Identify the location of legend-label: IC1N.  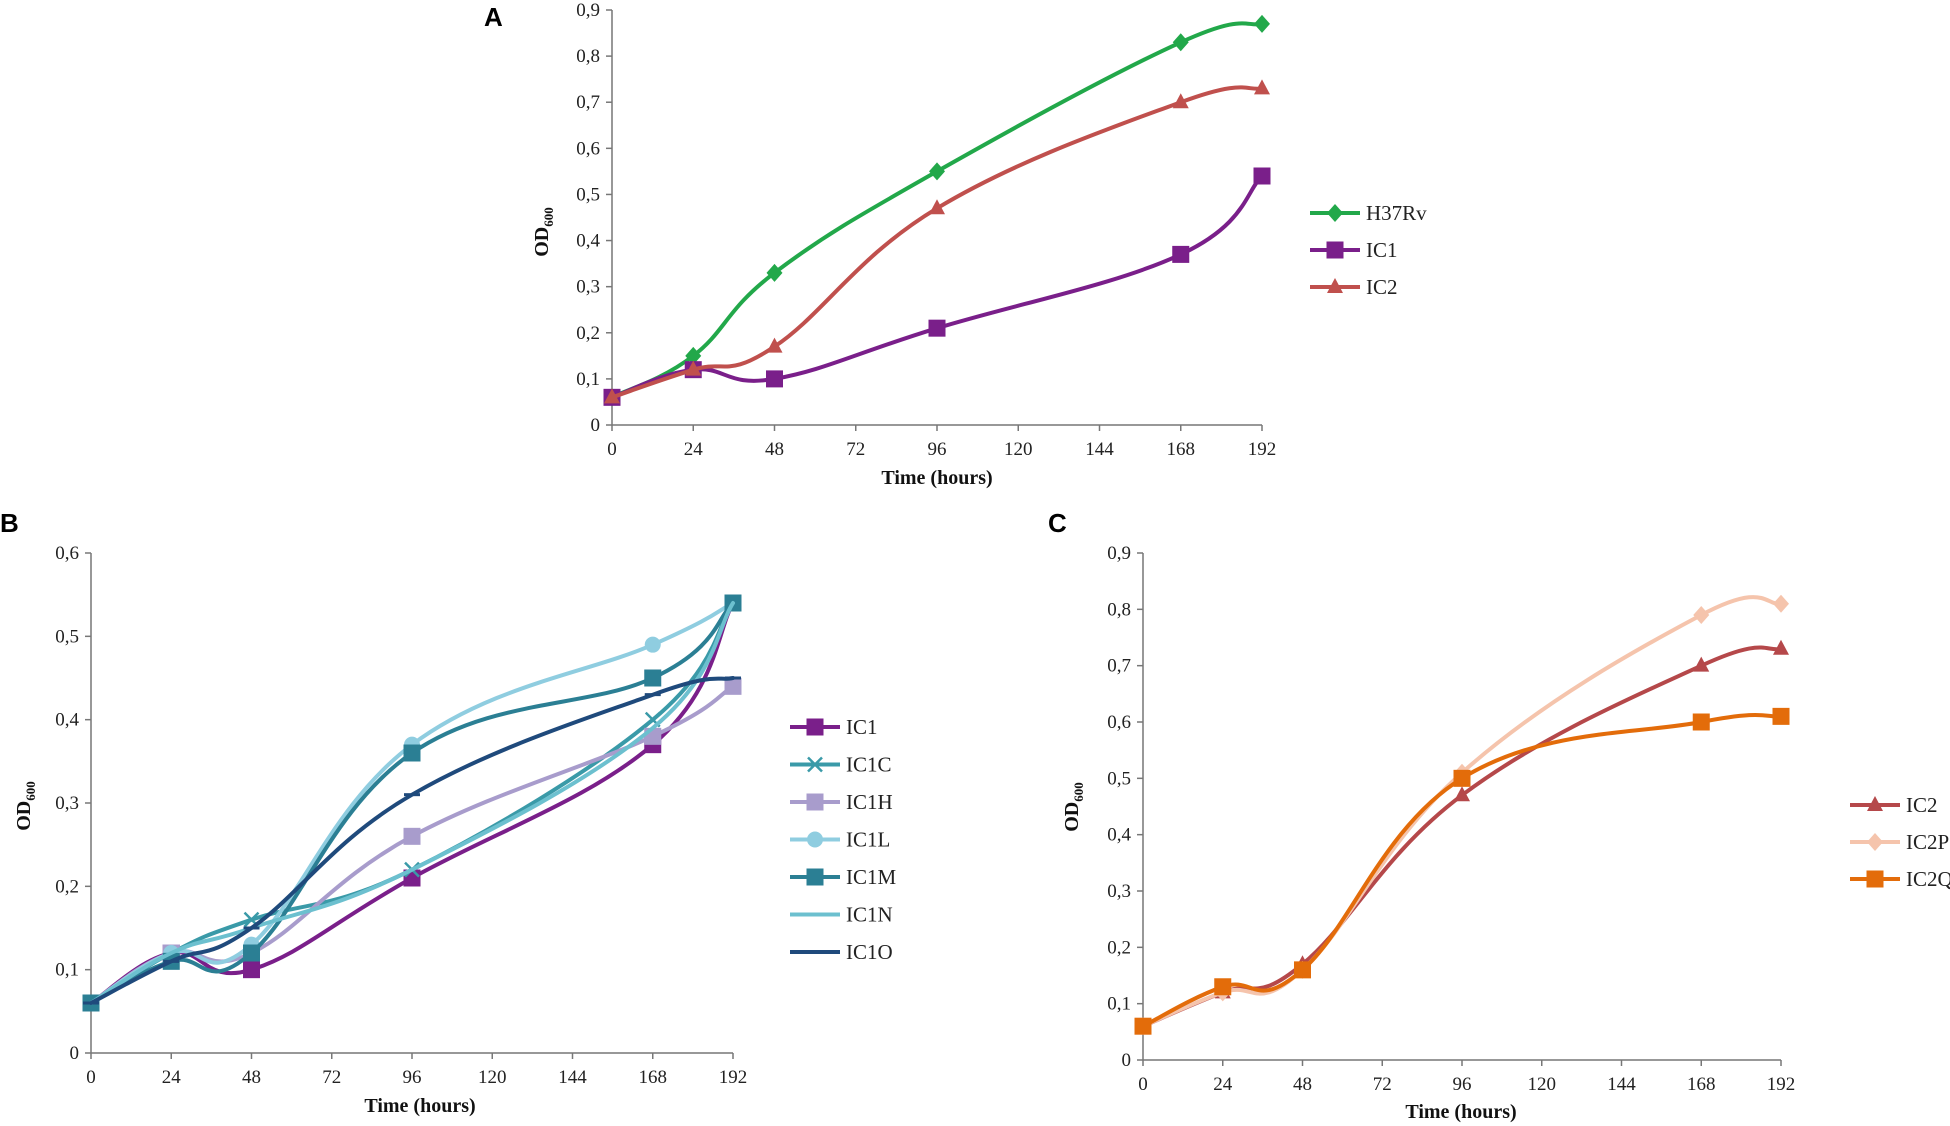
(869, 915).